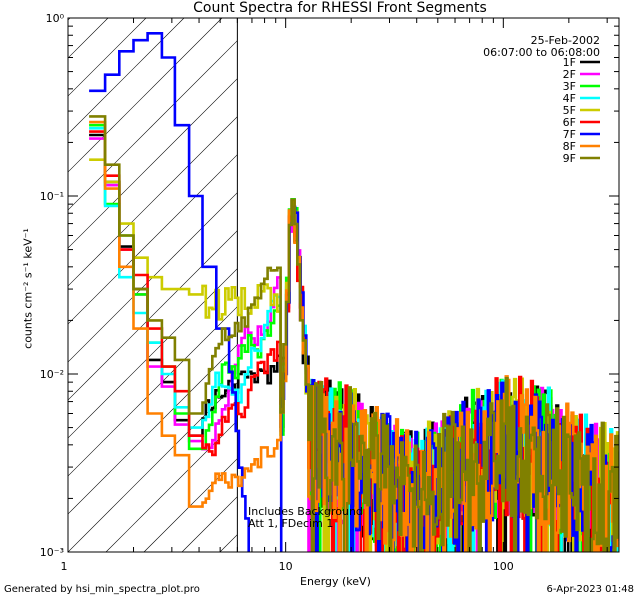 The width and height of the screenshot is (640, 600). I want to click on y-axis-label: counts cm⁻² s⁻¹ keV⁻¹, so click(28, 288).